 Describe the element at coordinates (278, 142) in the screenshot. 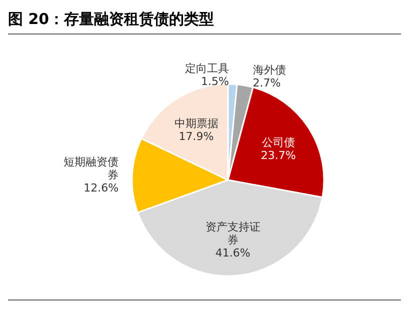

I see `slice-label: 公司债` at that location.